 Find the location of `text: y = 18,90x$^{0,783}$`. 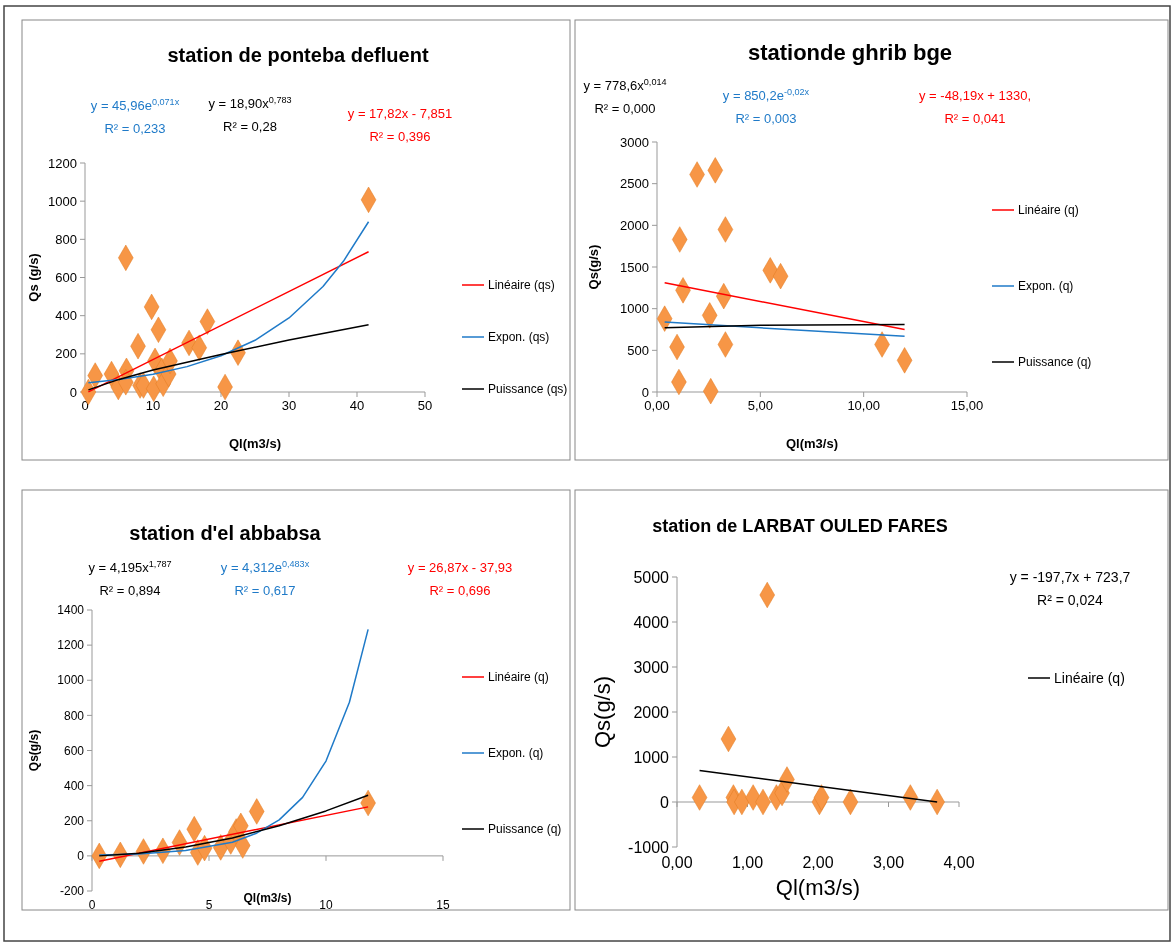

text: y = 18,90x$^{0,783}$ is located at coordinates (250, 103).